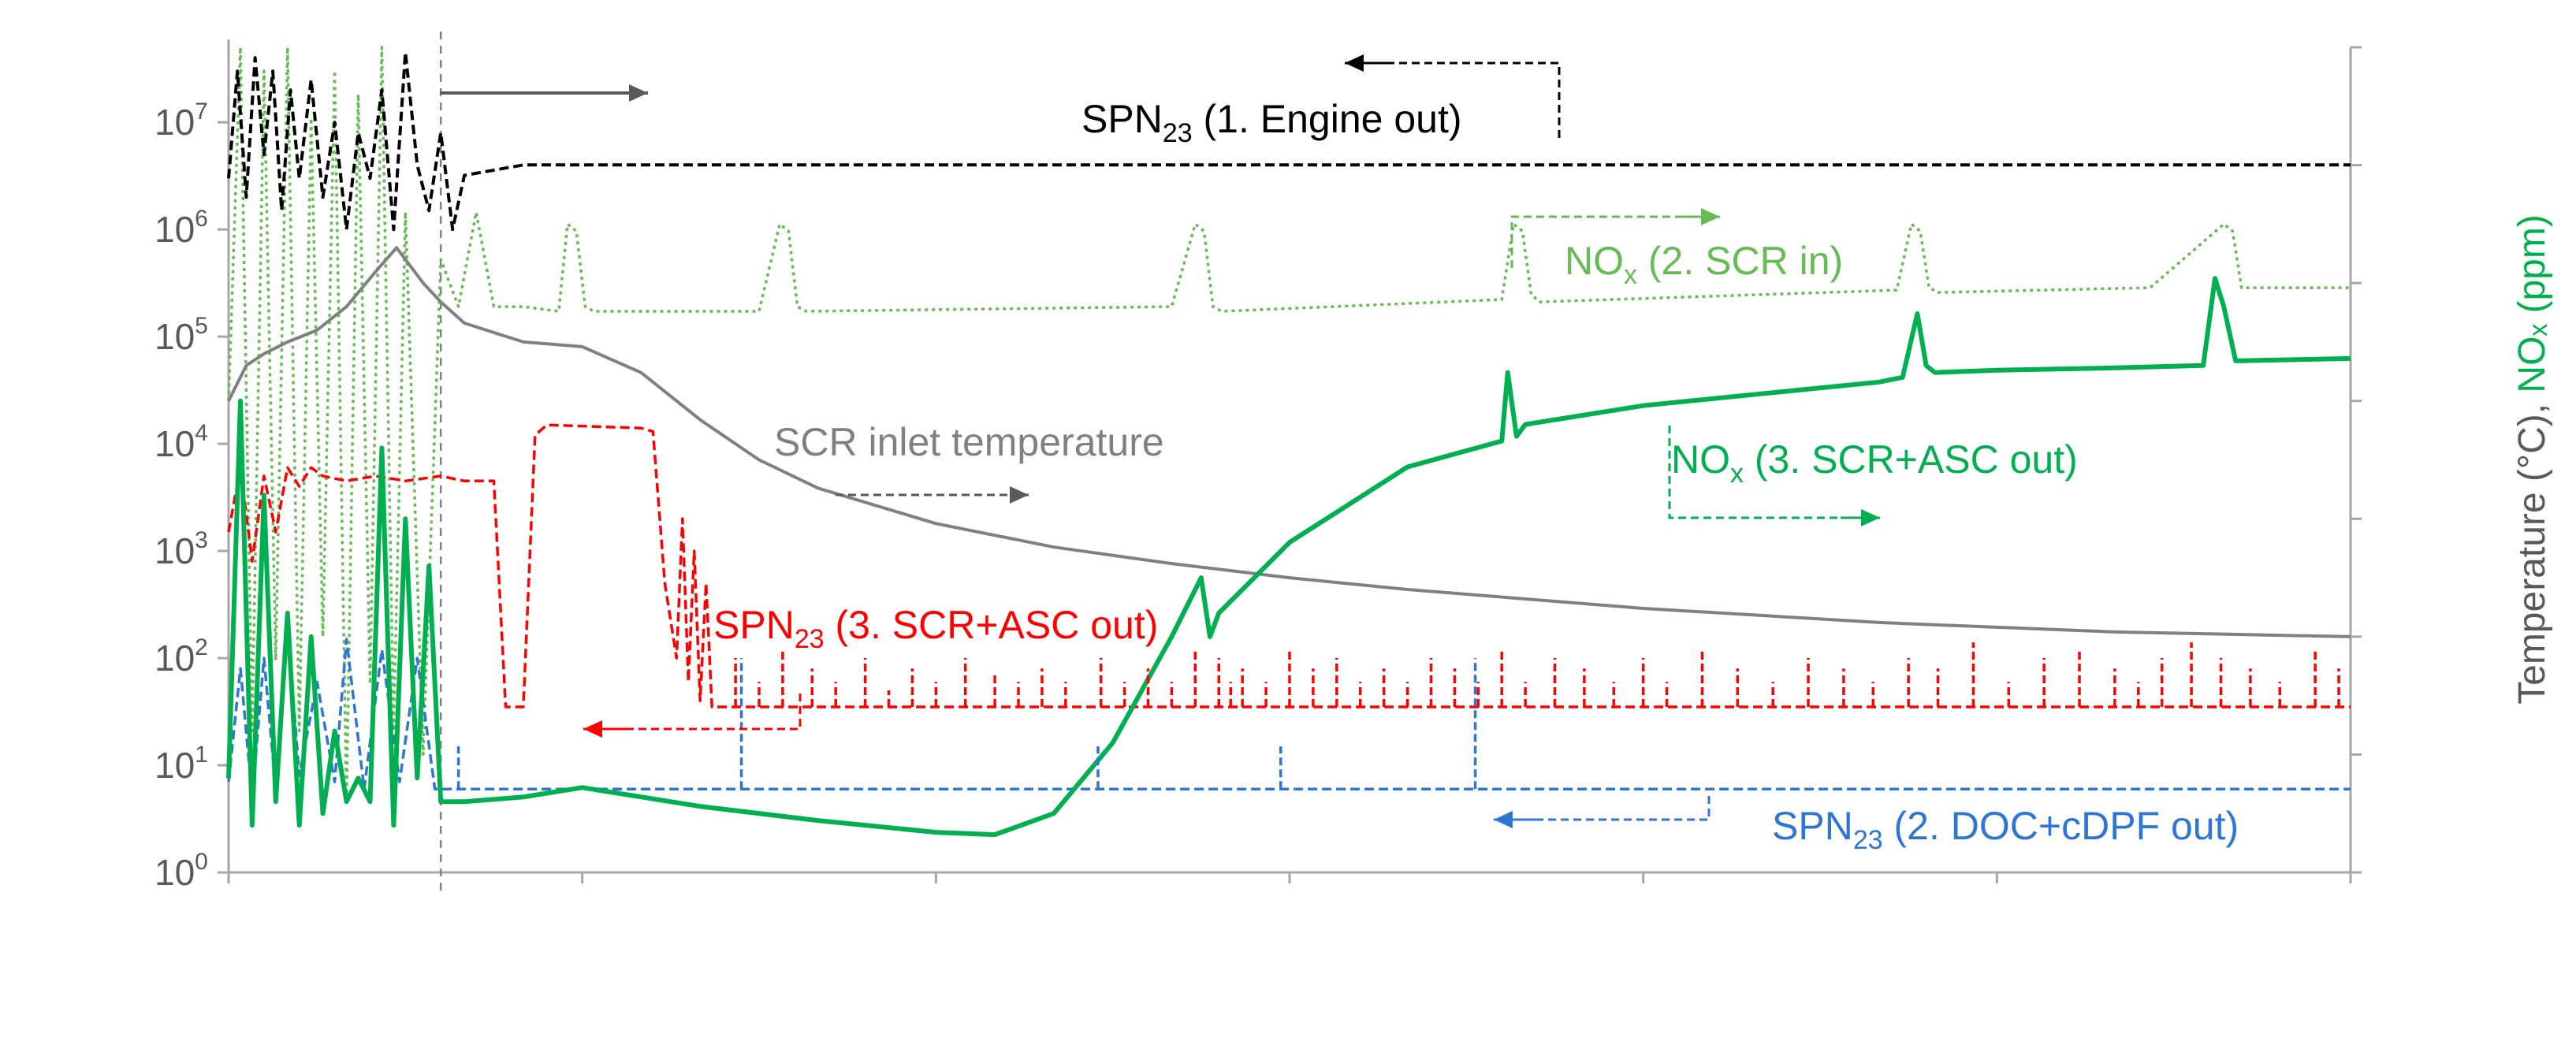 The width and height of the screenshot is (2576, 1045). I want to click on label-scr-temp: SCR inlet temperature, so click(969, 442).